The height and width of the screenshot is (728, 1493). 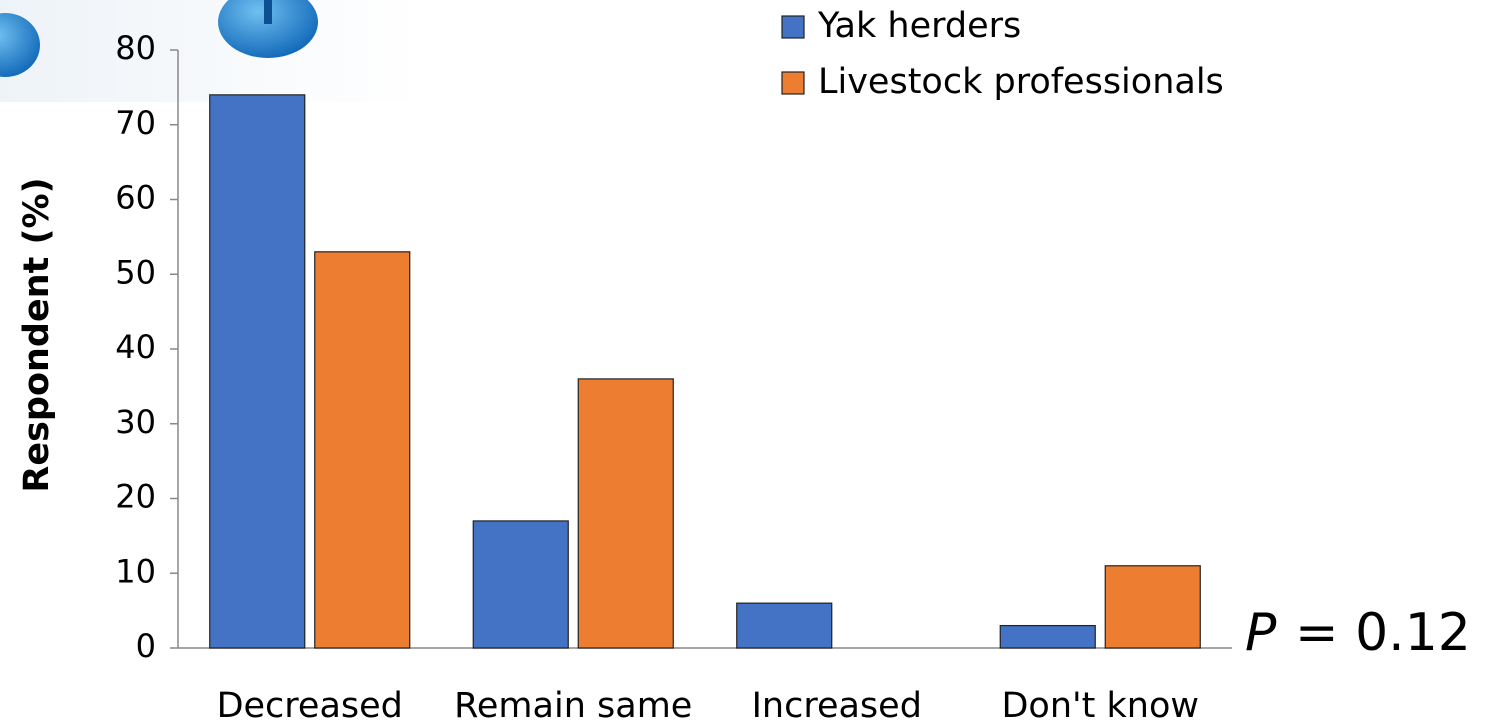 I want to click on legend-label: Livestock professionals, so click(x=1021, y=82).